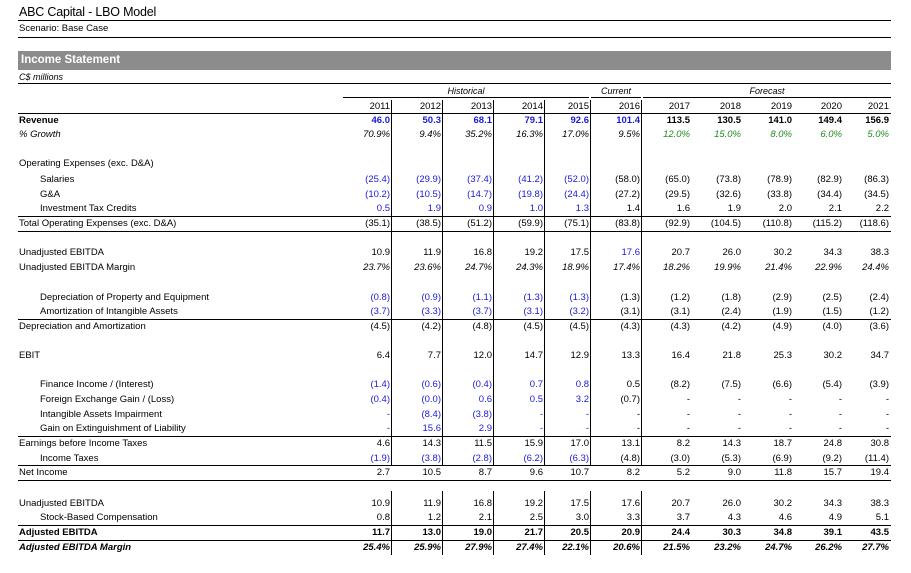 This screenshot has height=573, width=911. Describe the element at coordinates (428, 179) in the screenshot. I see `value-cell: (29.9)` at that location.